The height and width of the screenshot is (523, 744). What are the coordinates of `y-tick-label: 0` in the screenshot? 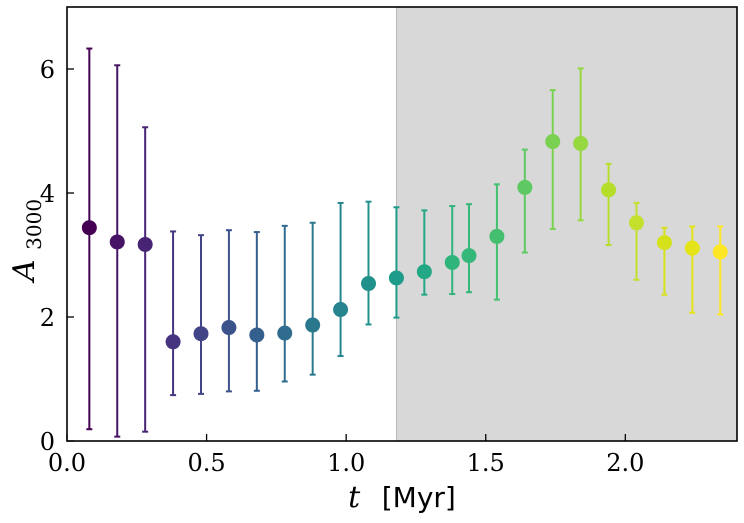 It's located at (47, 442).